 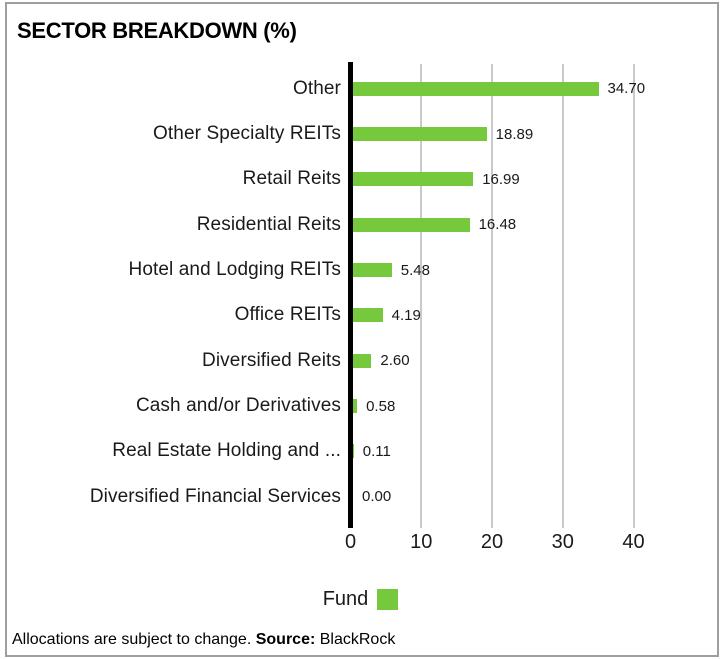 I want to click on value-label: 18.89, so click(x=514, y=134).